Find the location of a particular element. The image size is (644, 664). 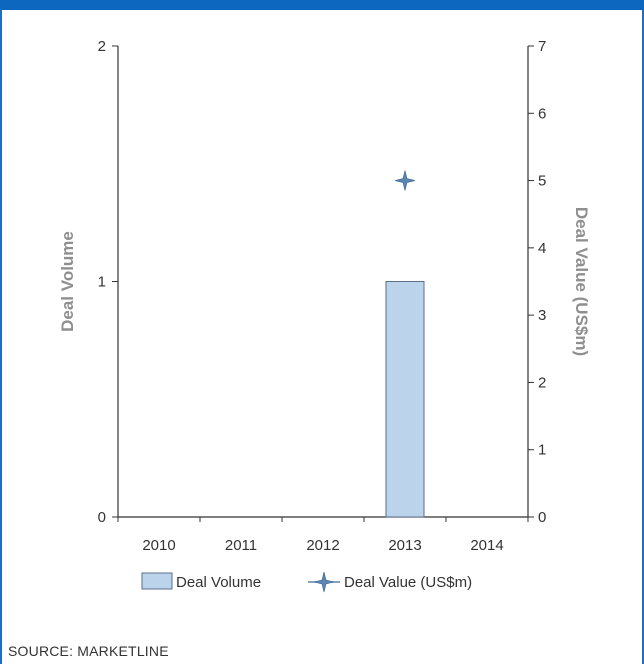

y-tick-label-right: 4 is located at coordinates (542, 248).